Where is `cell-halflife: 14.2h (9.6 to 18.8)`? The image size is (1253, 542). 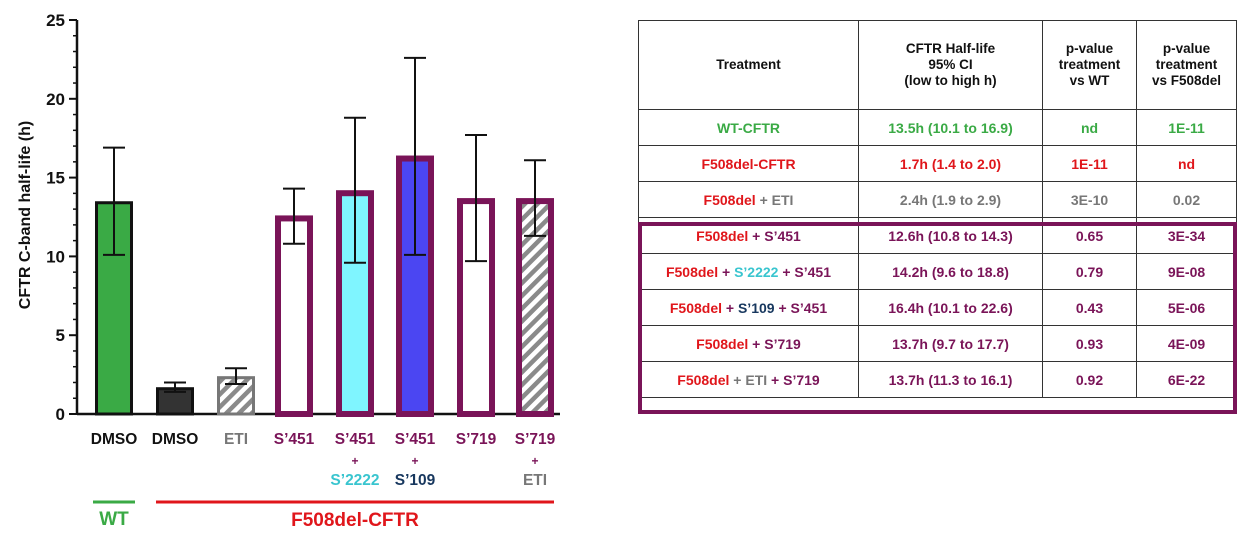 cell-halflife: 14.2h (9.6 to 18.8) is located at coordinates (950, 271).